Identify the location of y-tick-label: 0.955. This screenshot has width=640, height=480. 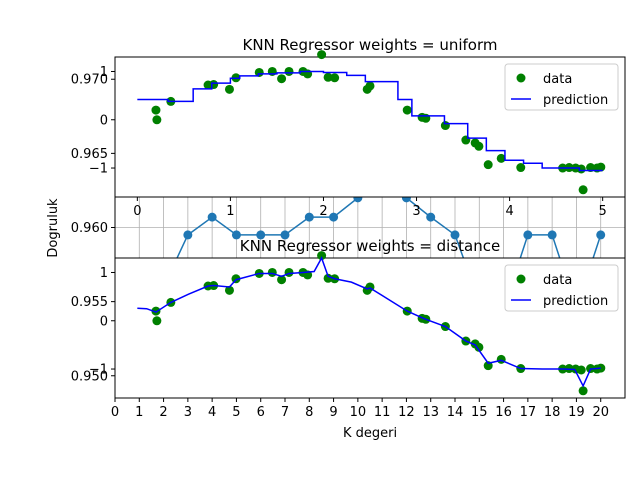
(89, 302).